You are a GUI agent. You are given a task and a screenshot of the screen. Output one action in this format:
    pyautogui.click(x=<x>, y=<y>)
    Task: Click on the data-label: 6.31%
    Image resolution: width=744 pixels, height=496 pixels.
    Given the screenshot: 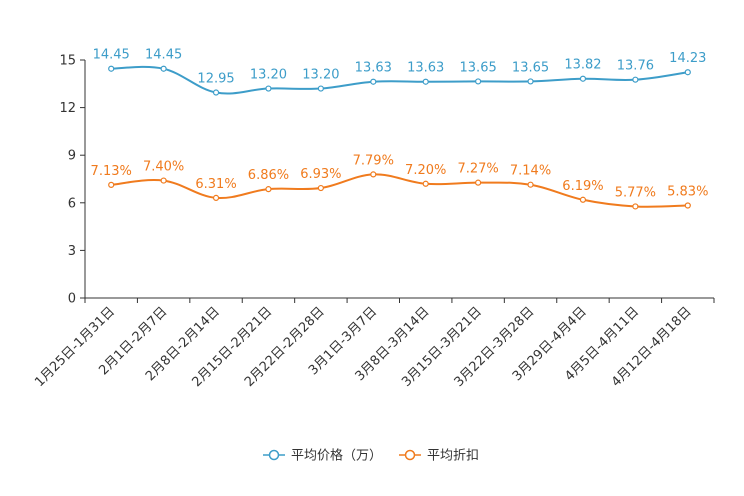 What is the action you would take?
    pyautogui.click(x=215, y=184)
    